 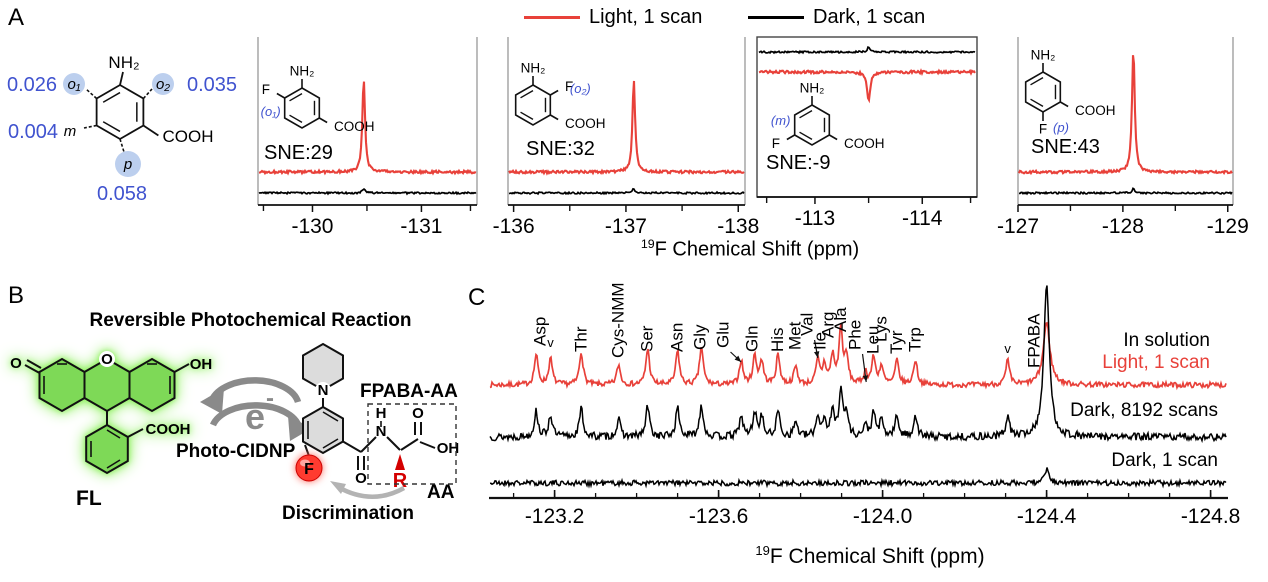 I want to click on sne-p: SNE:43, so click(x=1065, y=147).